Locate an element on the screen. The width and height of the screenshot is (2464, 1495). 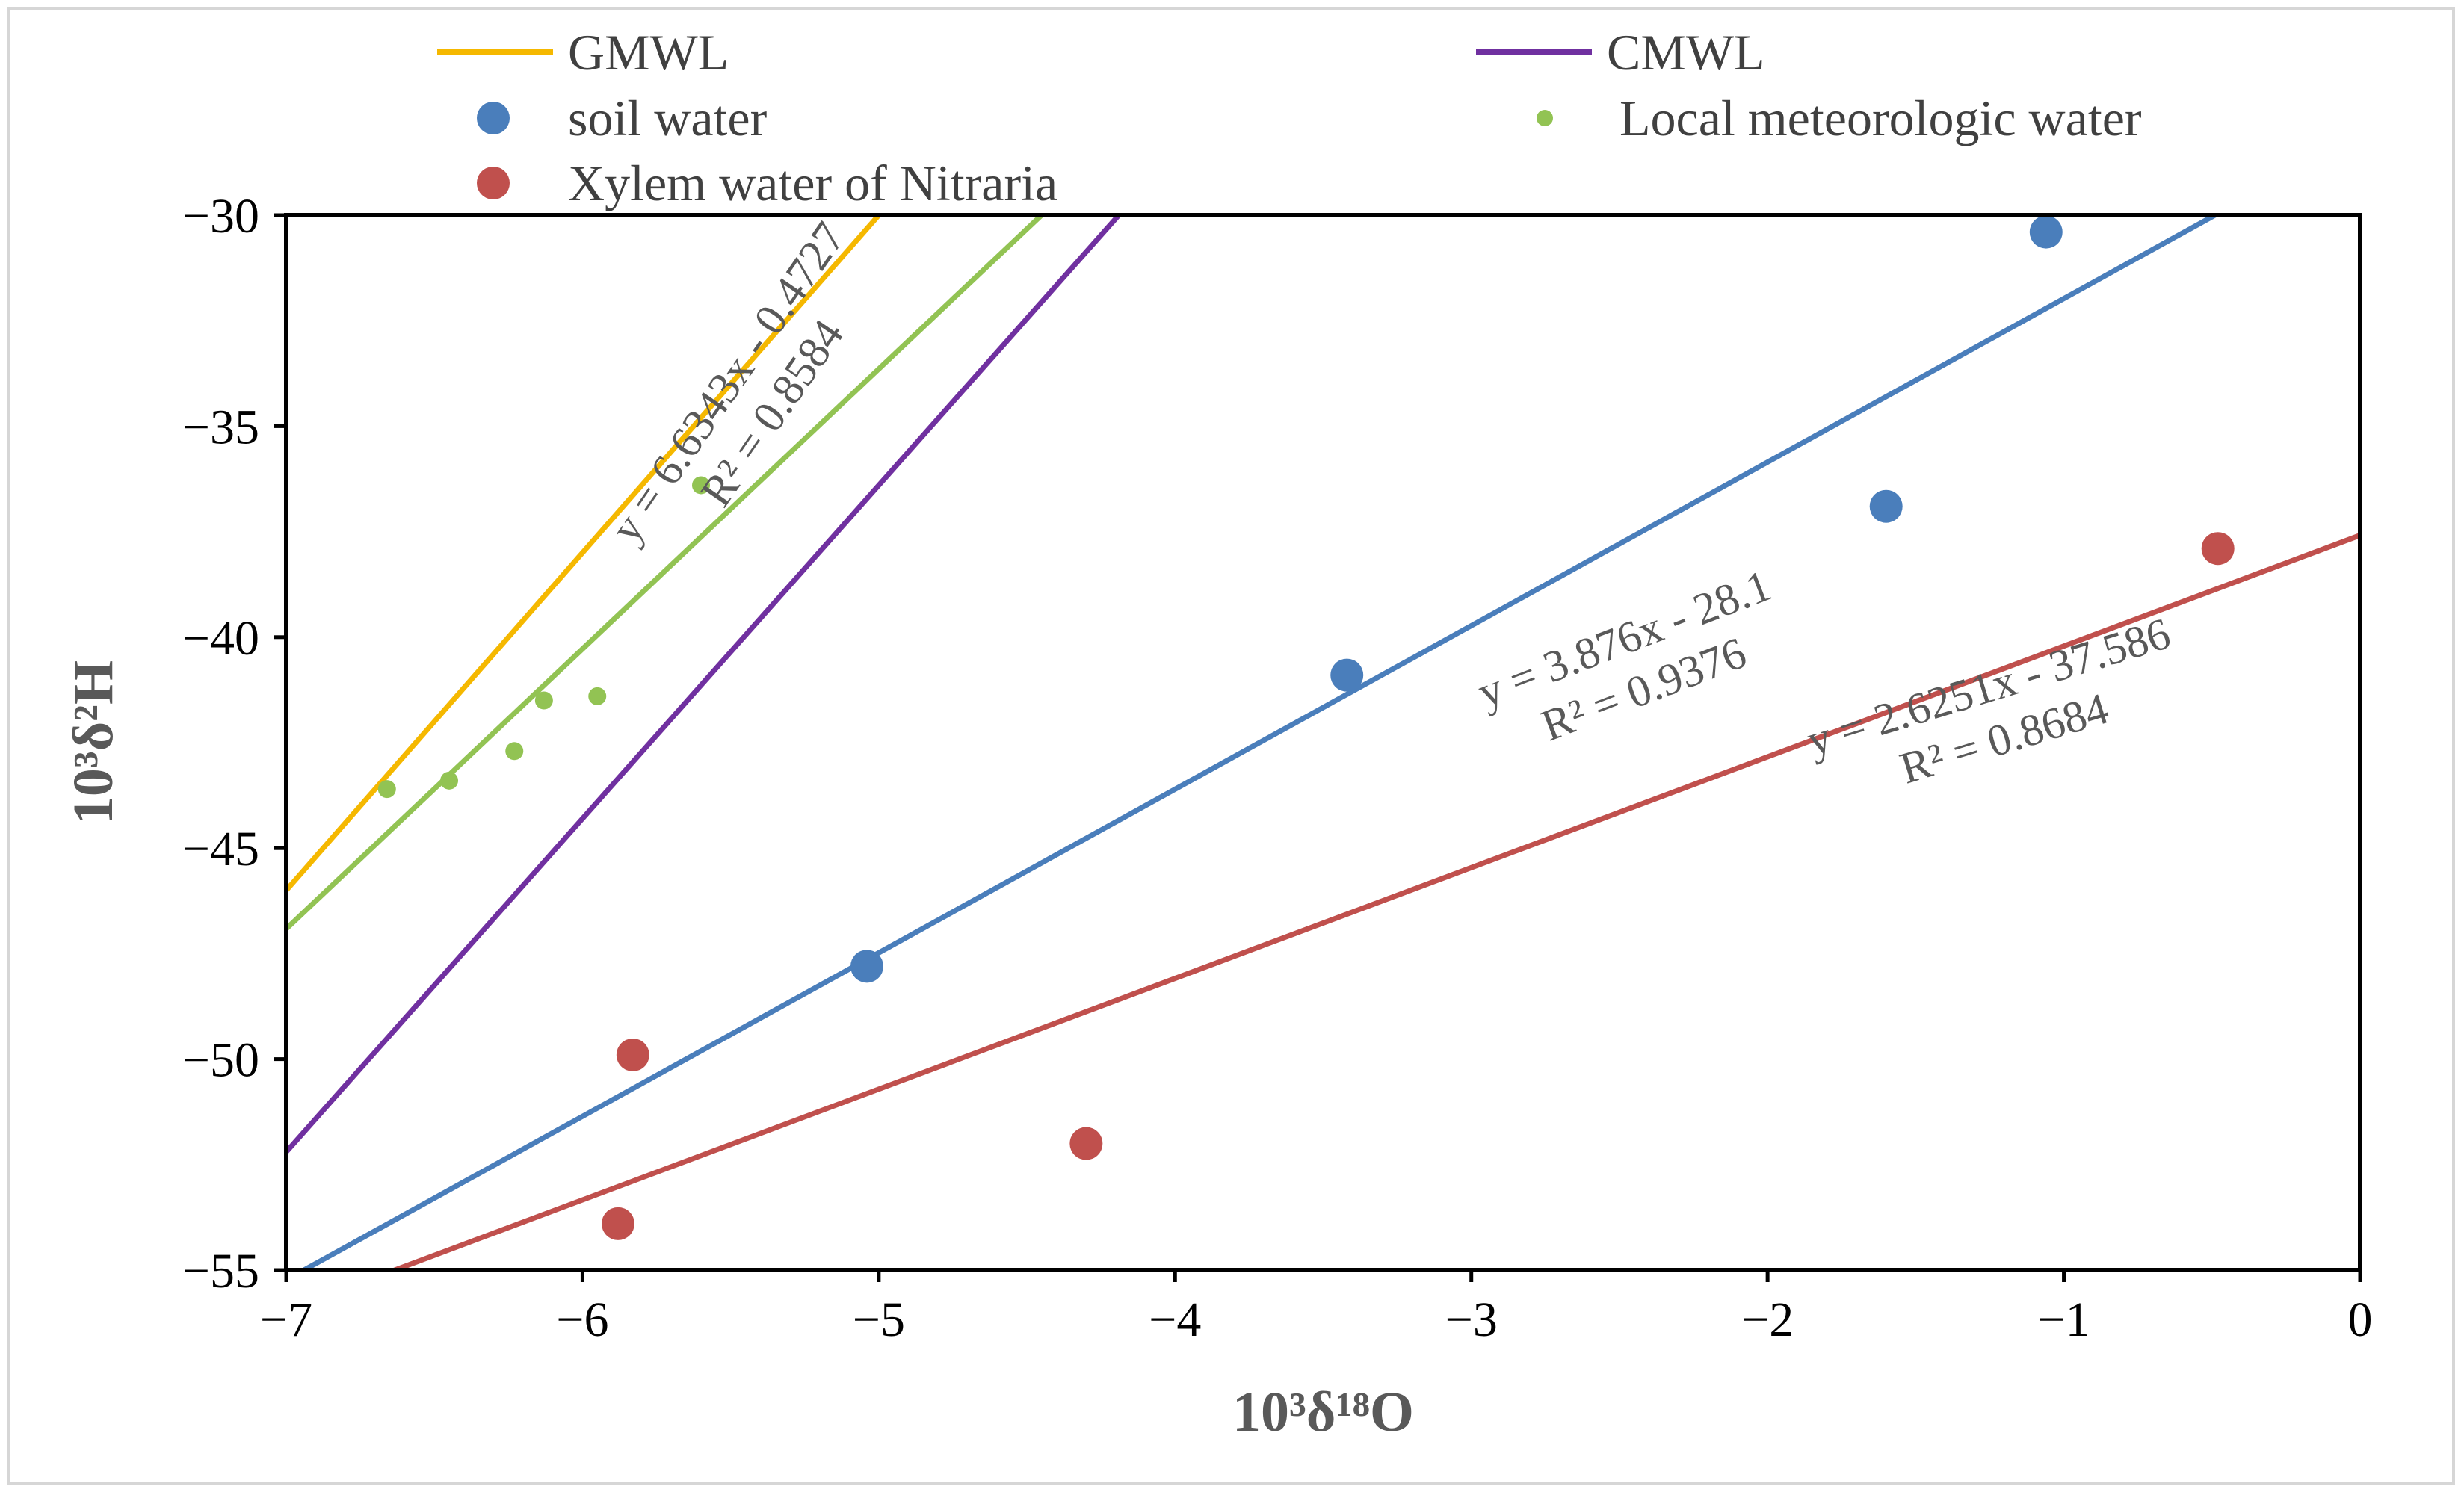
legend-item-cmwl: CMWL is located at coordinates (1620, 52).